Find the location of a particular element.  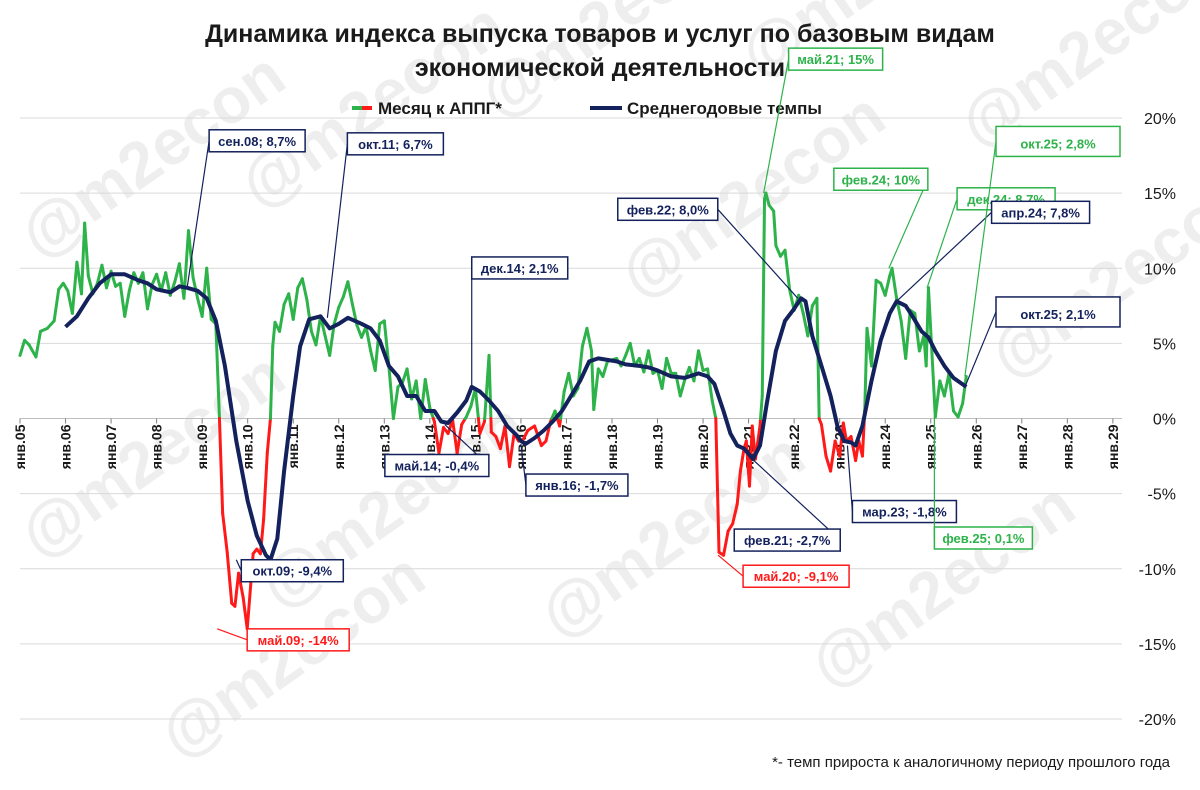

annotation-label: фев.24; 10% is located at coordinates (881, 179).